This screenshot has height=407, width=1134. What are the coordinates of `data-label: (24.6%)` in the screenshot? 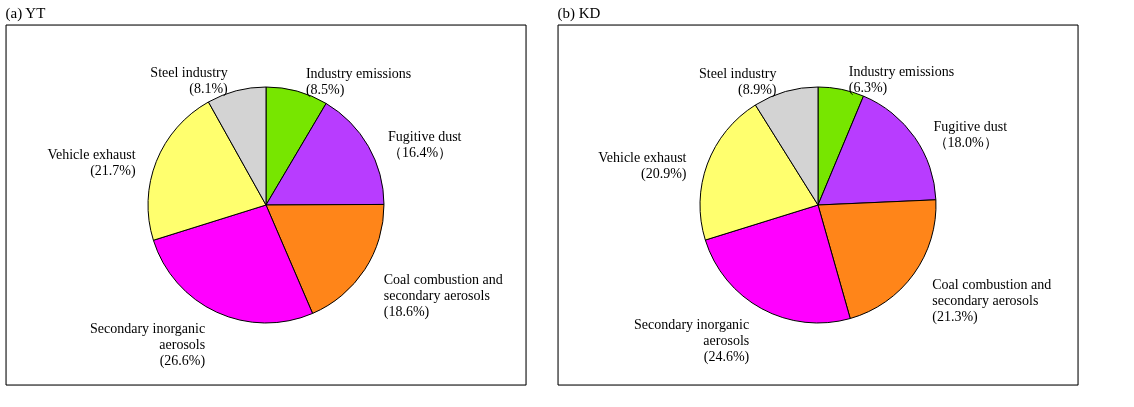 It's located at (726, 356).